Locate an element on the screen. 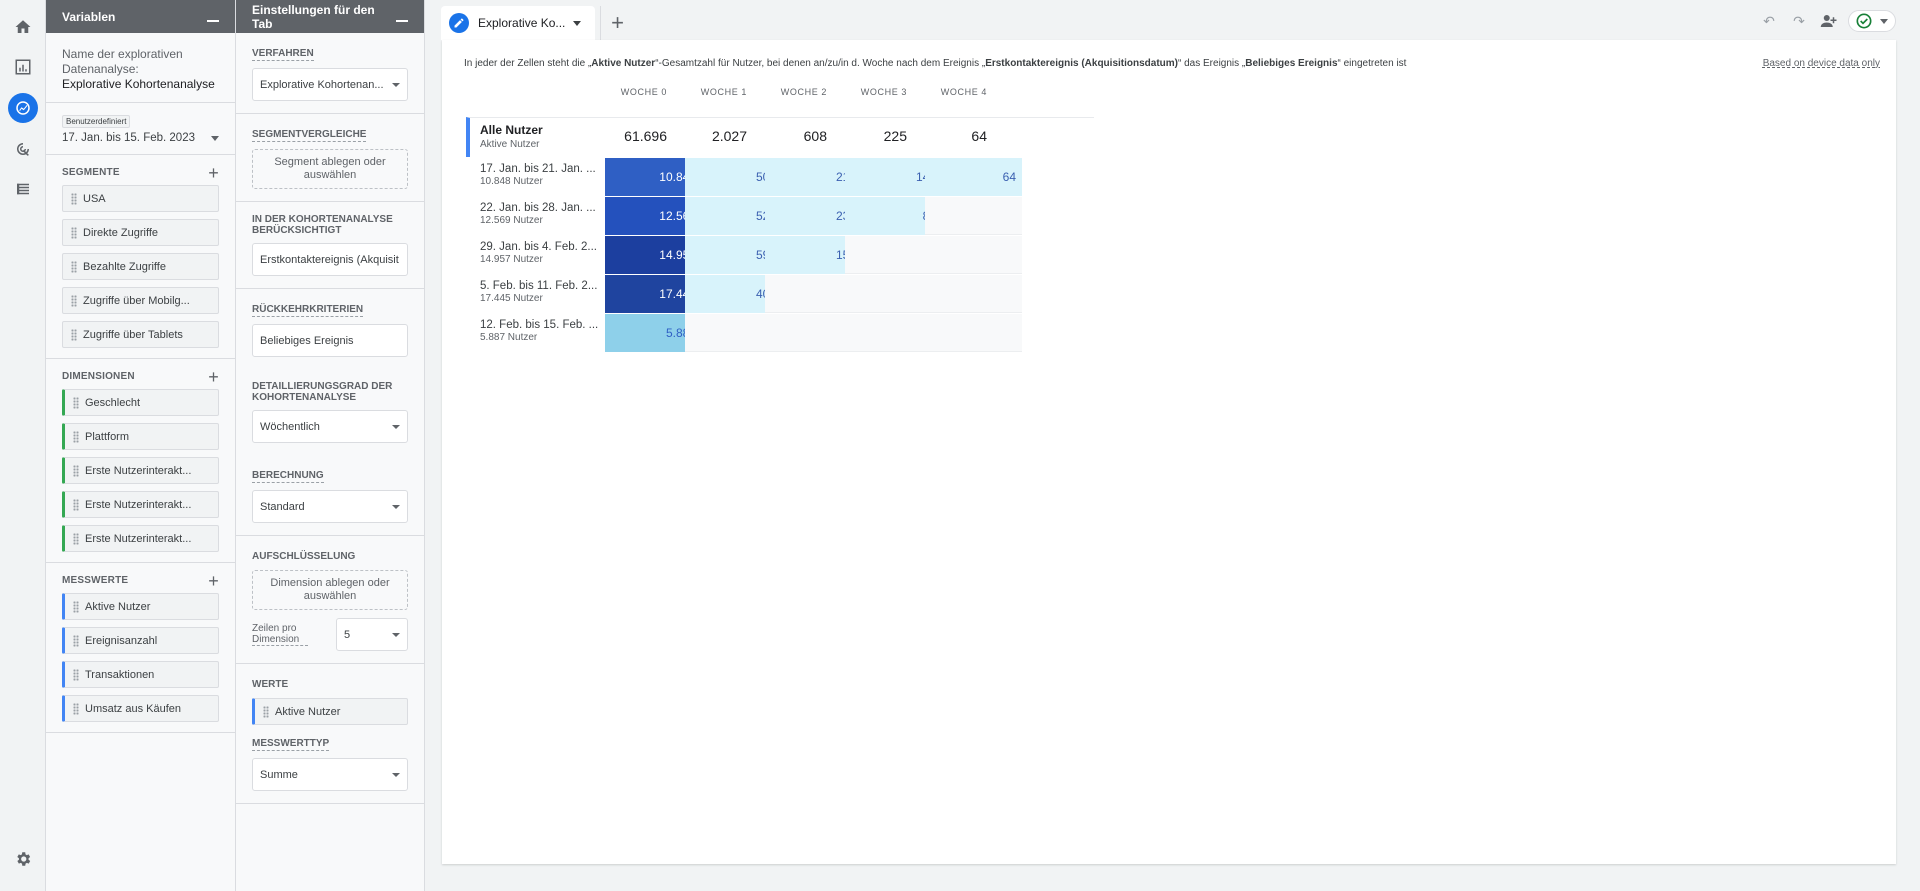 This screenshot has height=891, width=1920. settings-header: Einstellungen für den Tab is located at coordinates (330, 16).